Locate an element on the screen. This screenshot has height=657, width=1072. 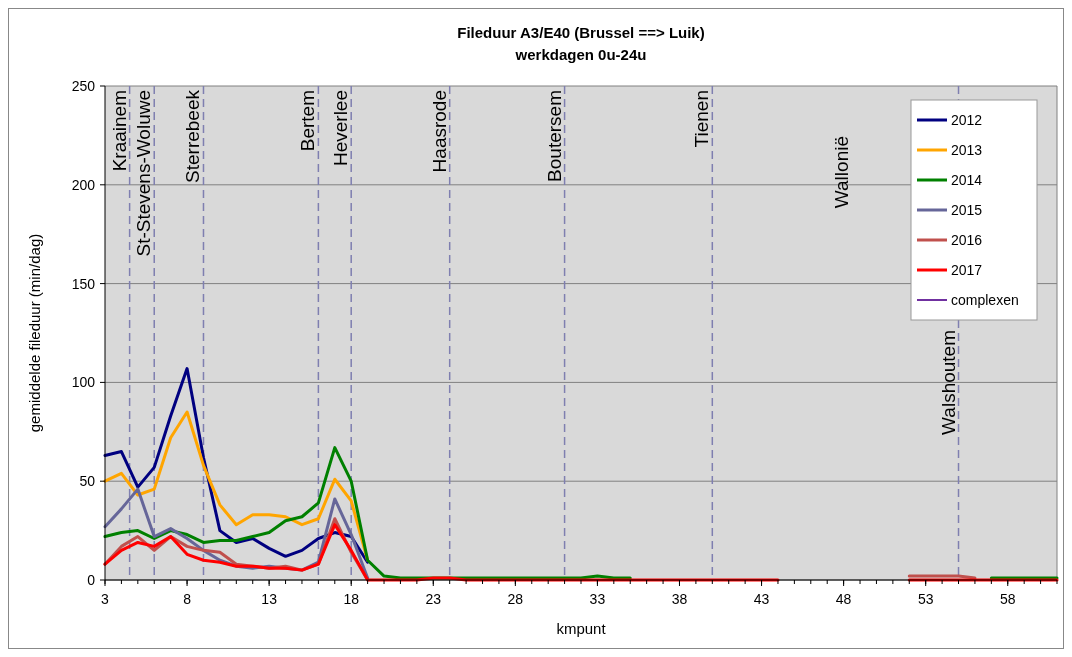
x-tick-label: 48 is located at coordinates (843, 599).